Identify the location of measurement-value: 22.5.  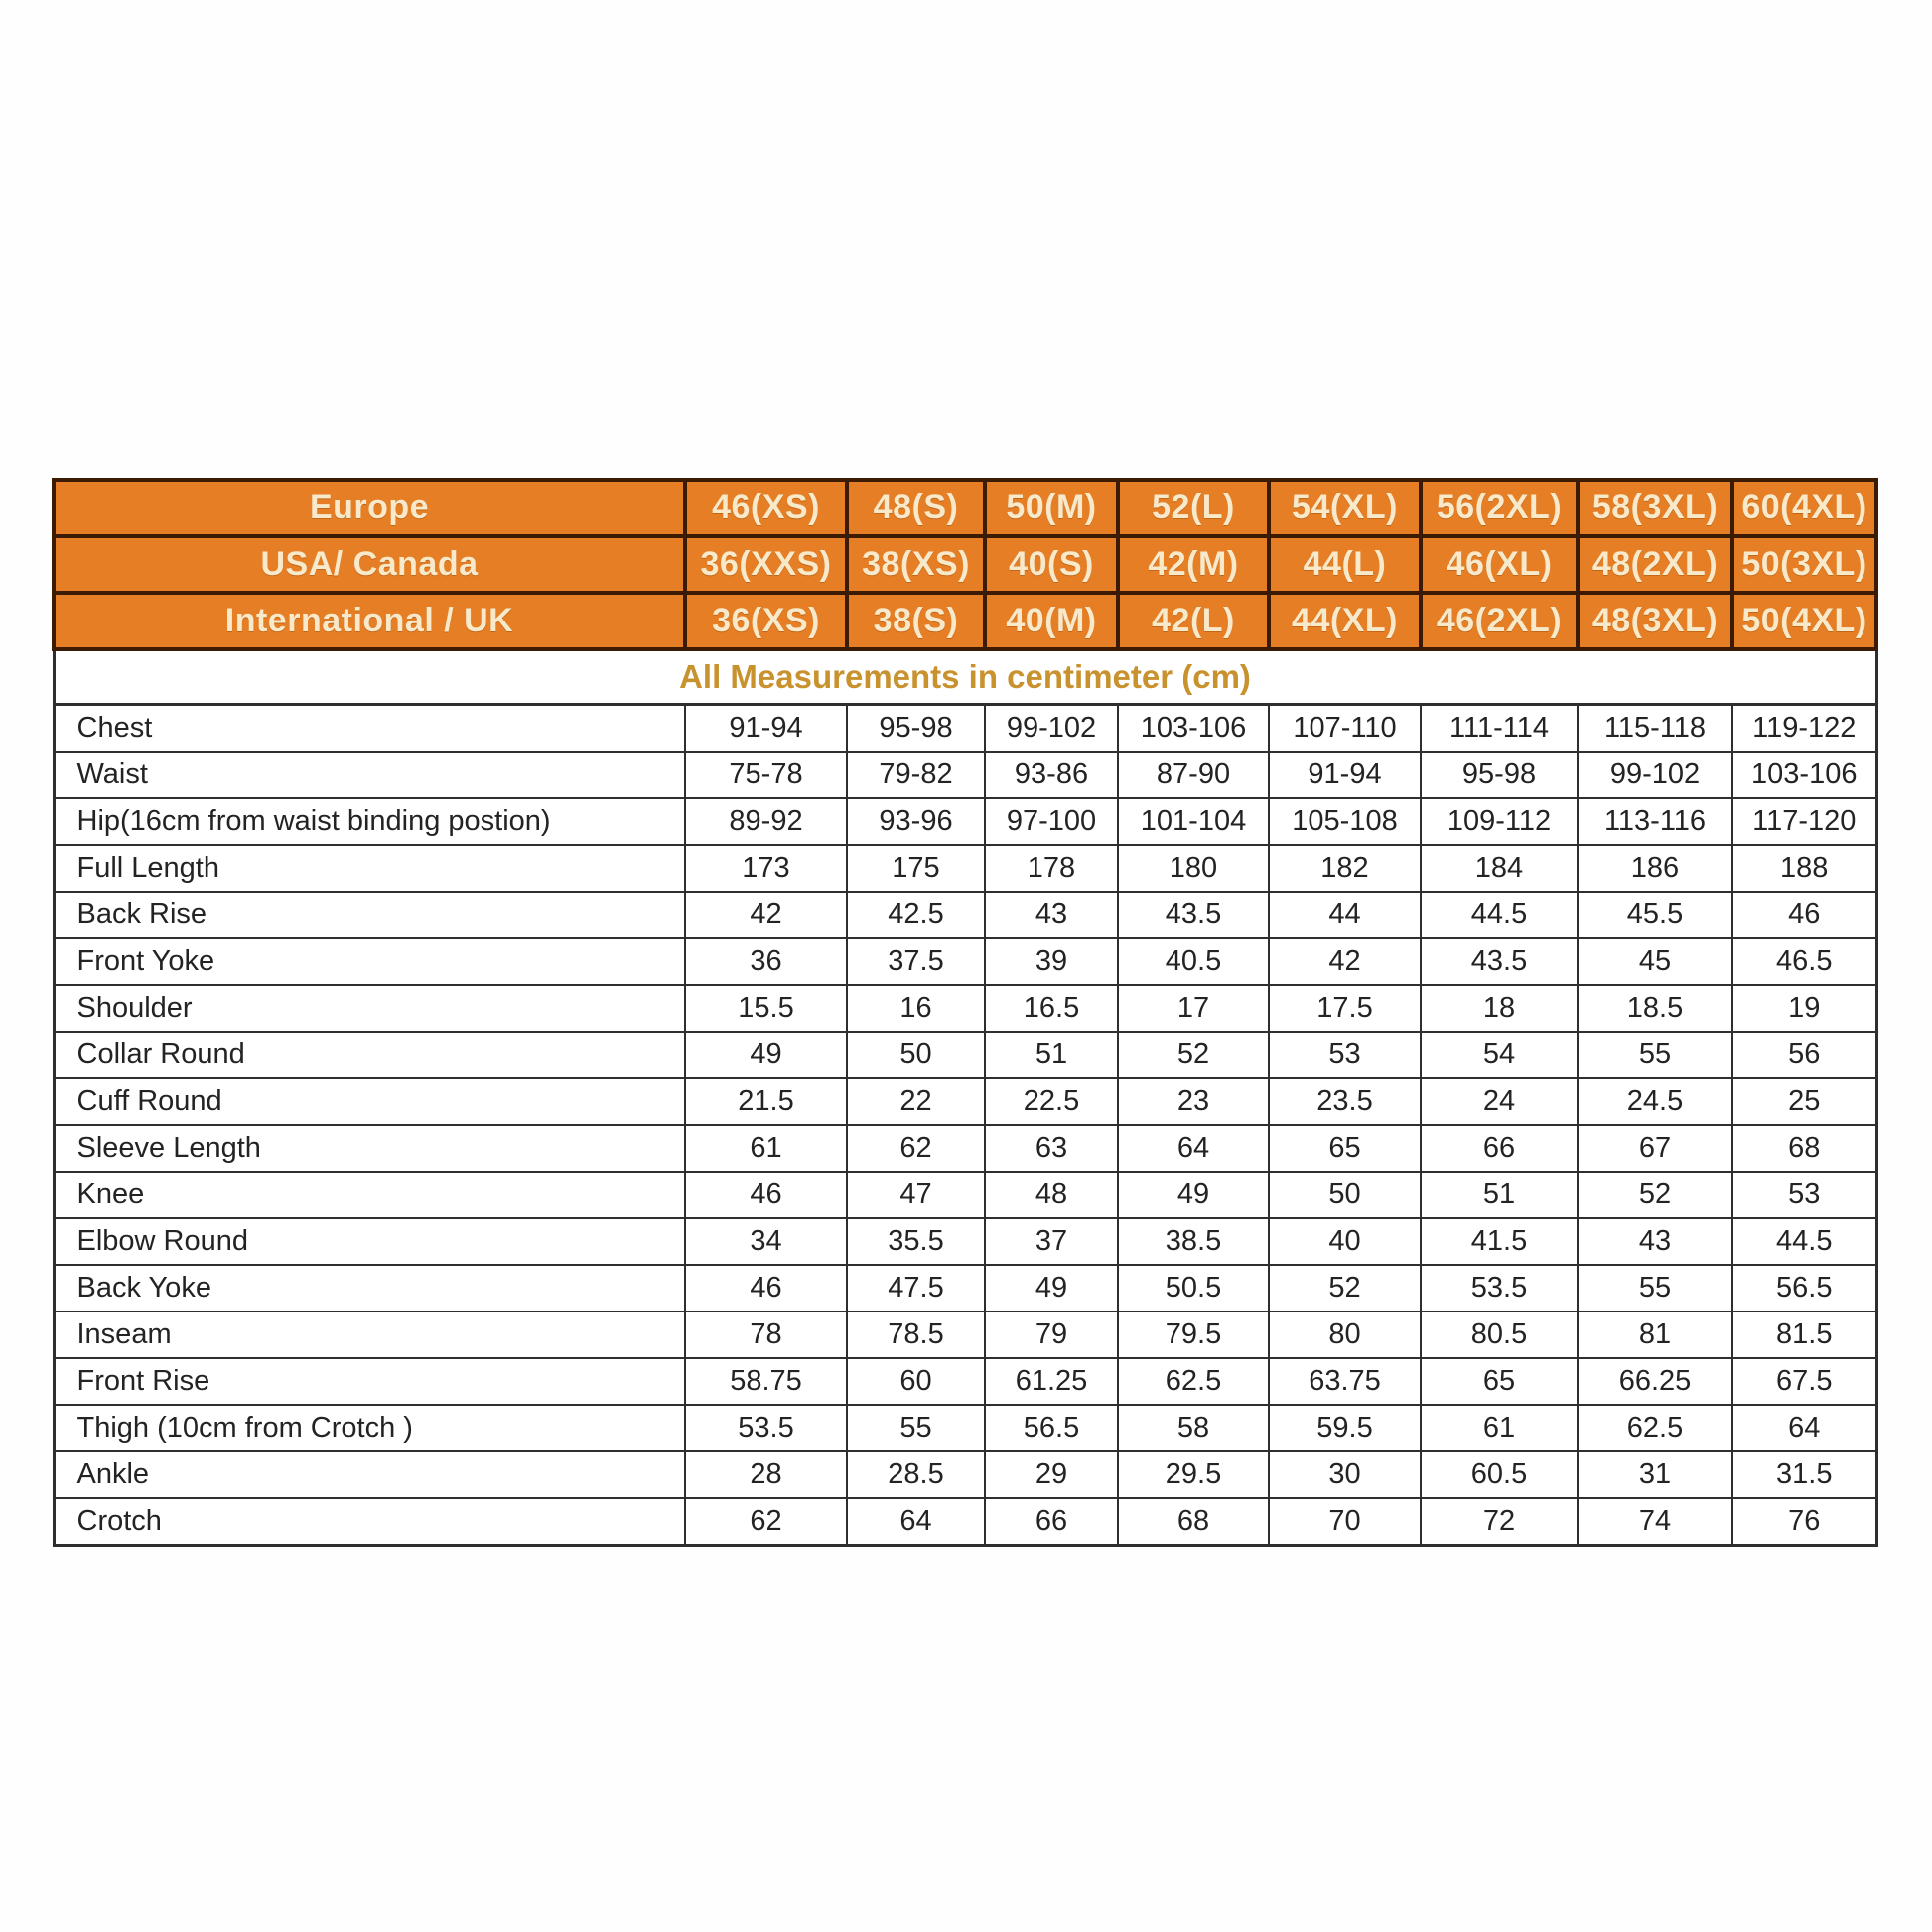
(1051, 1101).